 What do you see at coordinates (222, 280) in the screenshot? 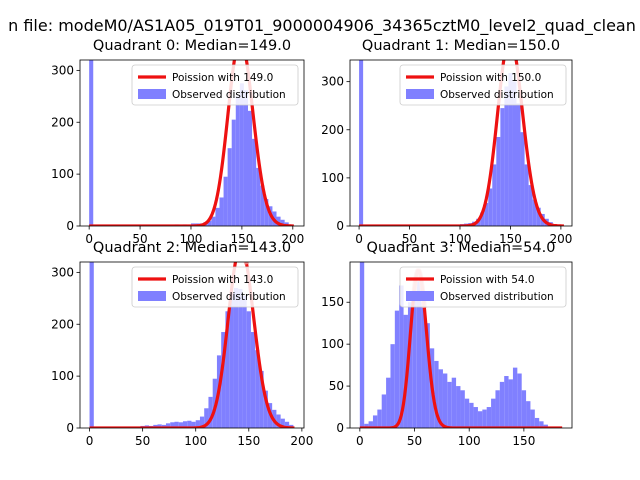
I see `legend-label-poisson: Poission with 143.0` at bounding box center [222, 280].